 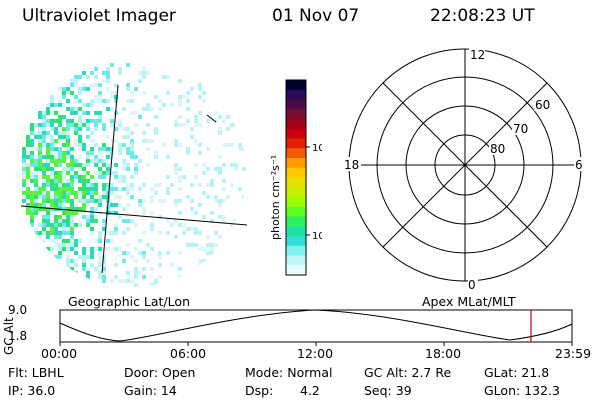 What do you see at coordinates (315, 353) in the screenshot?
I see `xtick-1200: 12:00` at bounding box center [315, 353].